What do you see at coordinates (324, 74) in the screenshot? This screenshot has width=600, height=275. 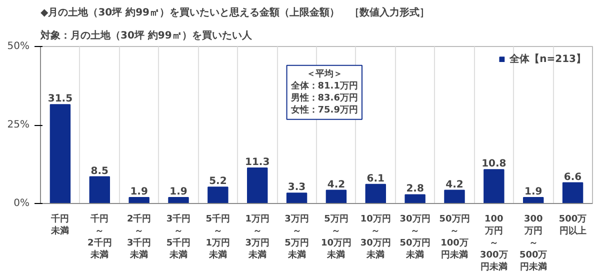 I see `annotation: ＜平均＞` at bounding box center [324, 74].